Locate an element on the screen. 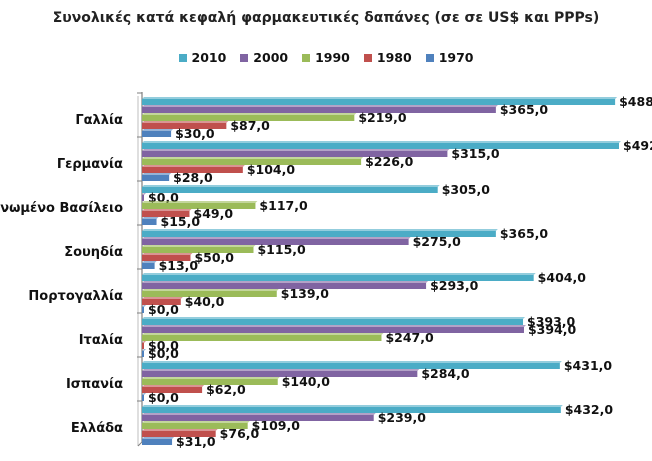 The width and height of the screenshot is (652, 461). data-label: $40,0 is located at coordinates (205, 301).